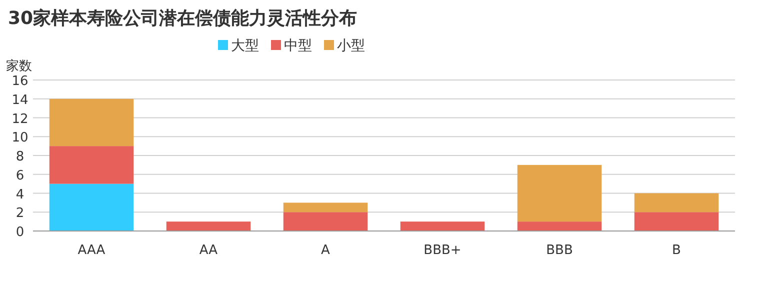 The image size is (768, 296). What do you see at coordinates (20, 214) in the screenshot?
I see `y-tick-label: 2` at bounding box center [20, 214].